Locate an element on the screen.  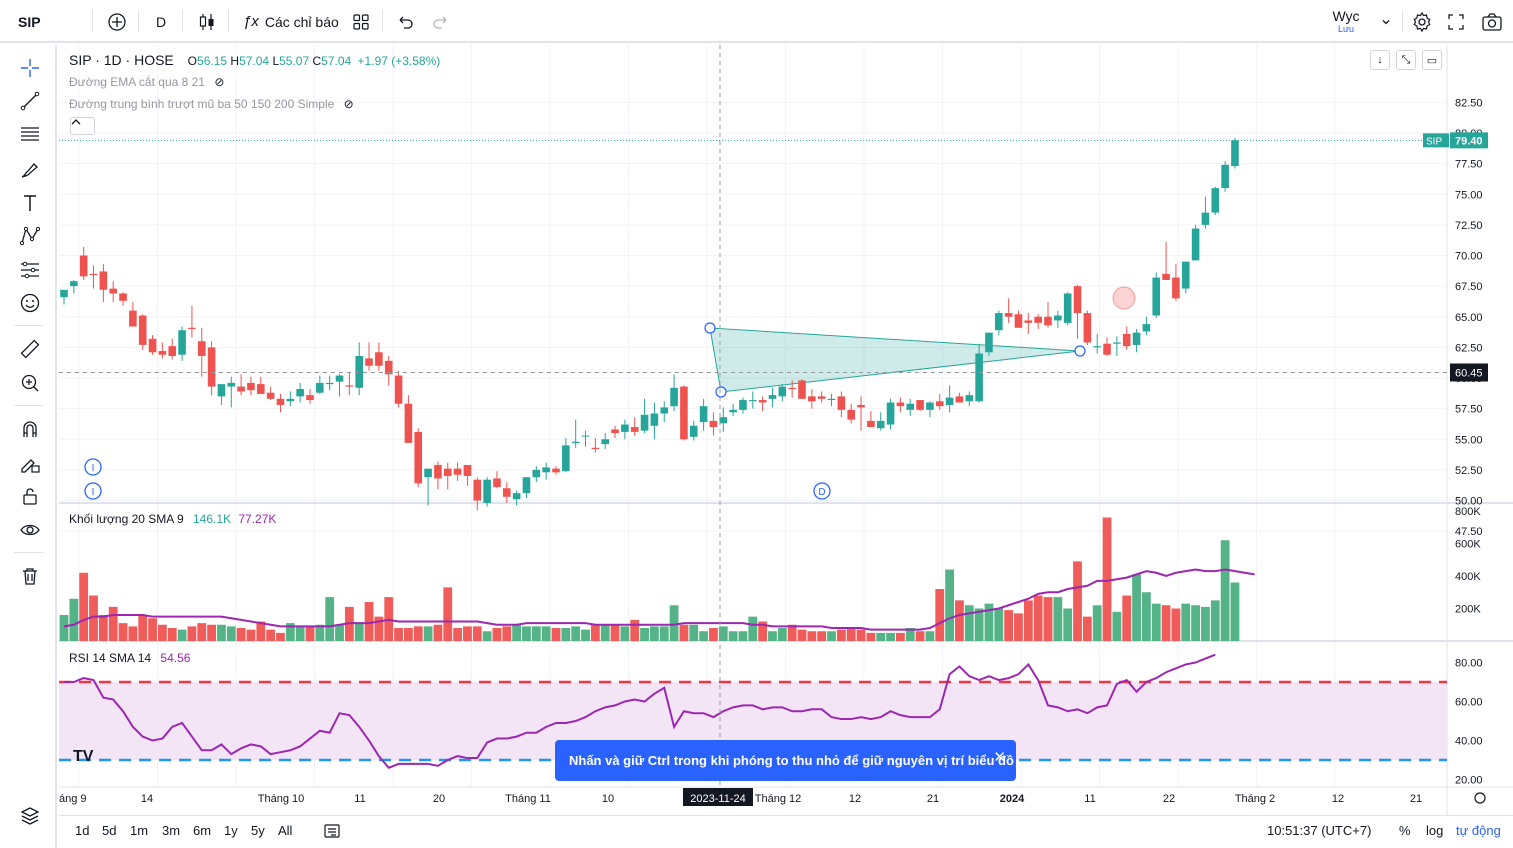
price-tick-label: 70.00 is located at coordinates (1469, 257).